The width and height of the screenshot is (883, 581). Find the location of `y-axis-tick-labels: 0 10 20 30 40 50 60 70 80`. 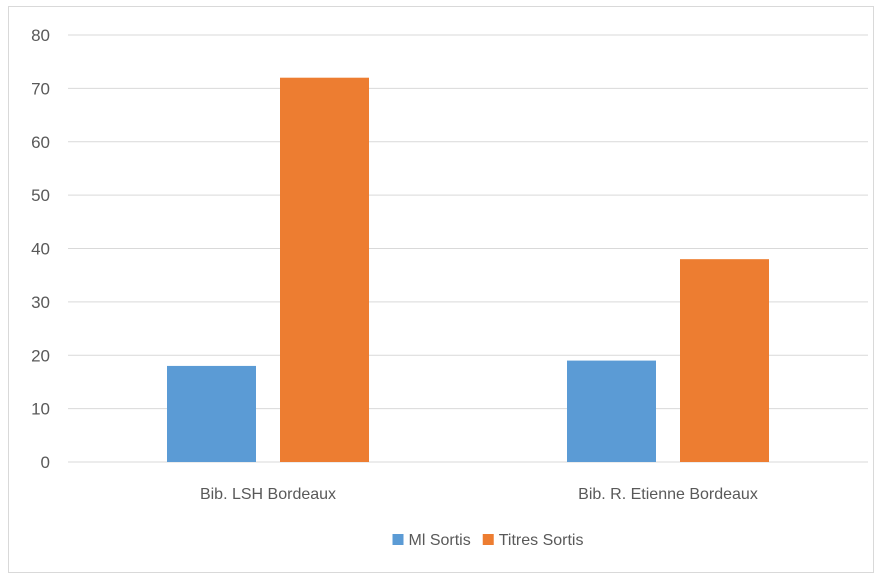

y-axis-tick-labels: 0 10 20 30 40 50 60 70 80 is located at coordinates (40, 249).